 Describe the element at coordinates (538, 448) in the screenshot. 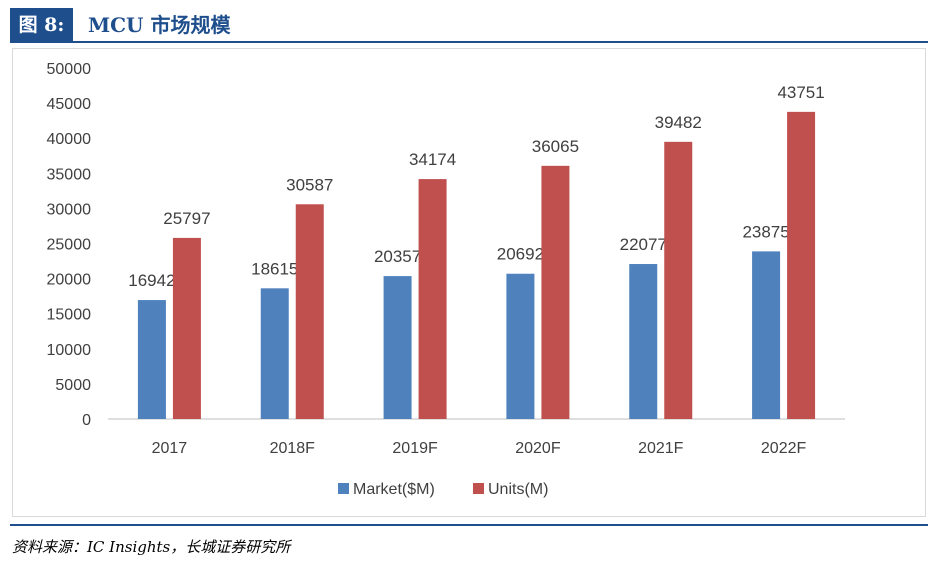

I see `x-tick-label: 2020F` at that location.